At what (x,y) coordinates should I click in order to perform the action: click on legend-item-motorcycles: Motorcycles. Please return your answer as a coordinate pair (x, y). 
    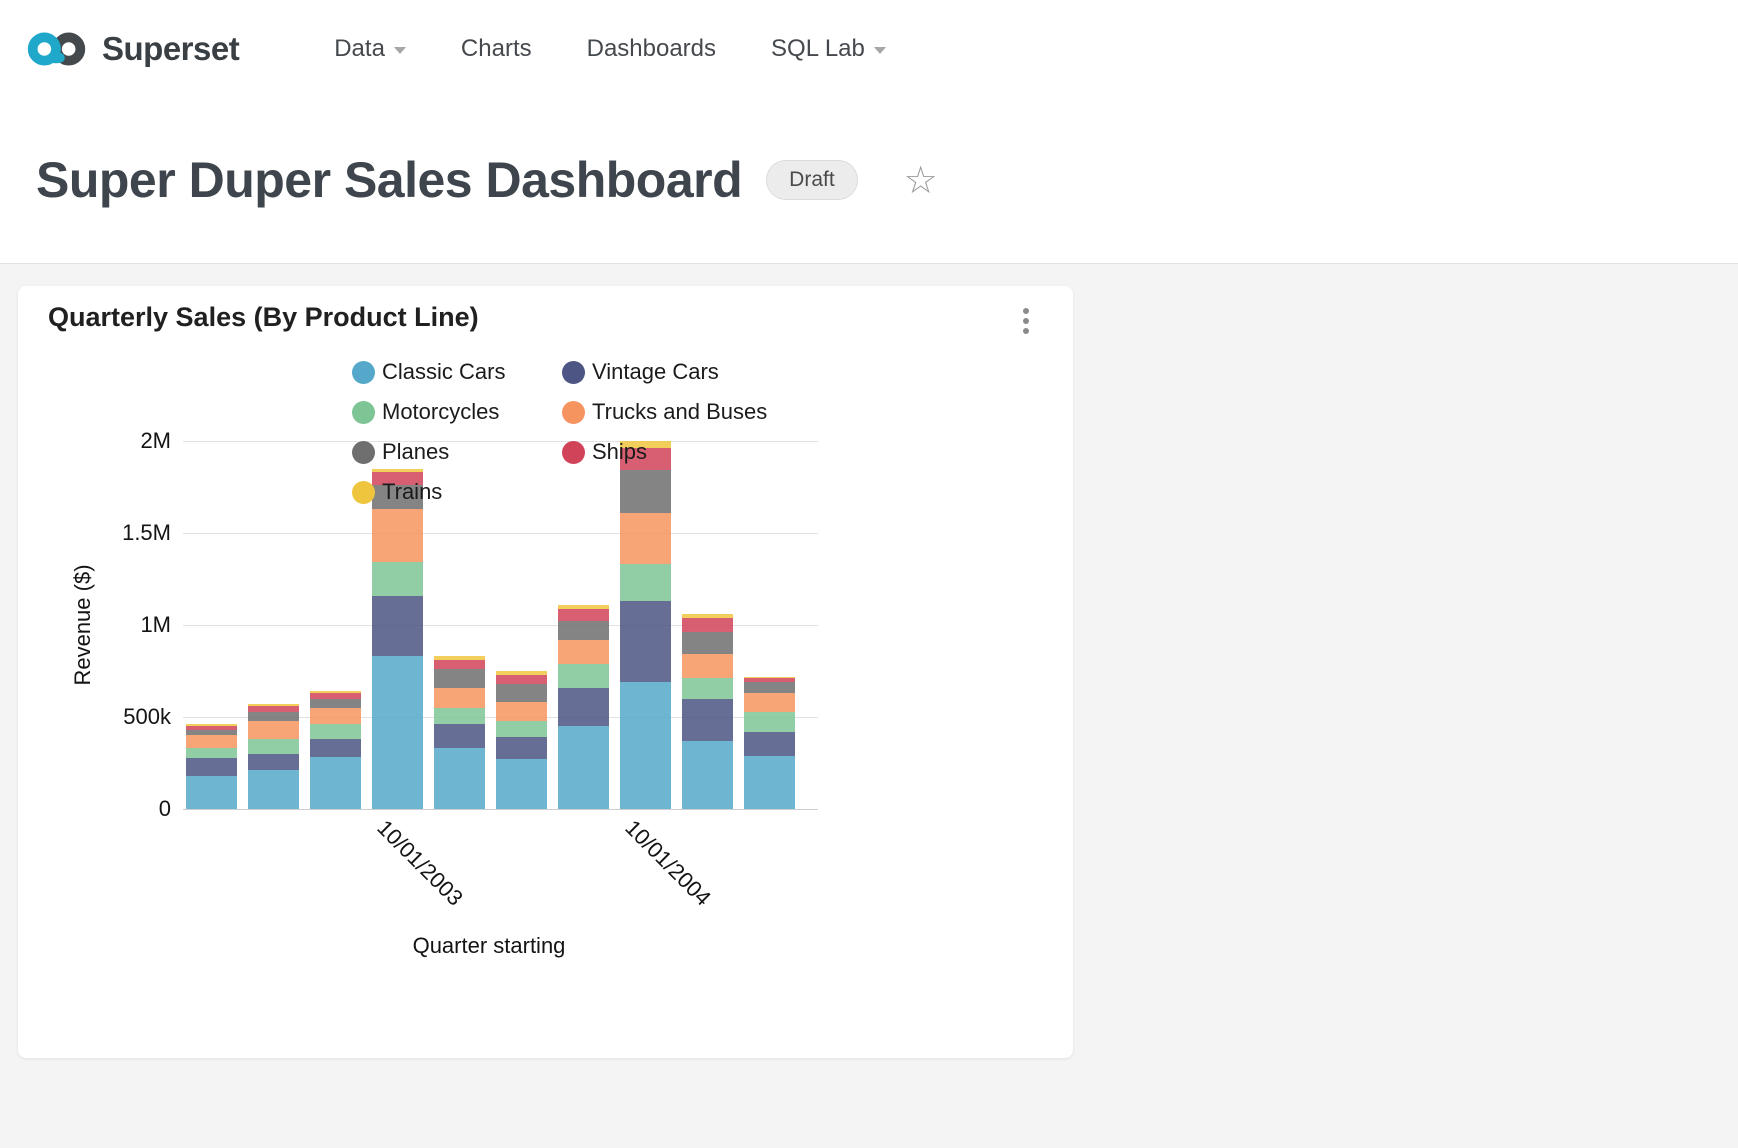
    Looking at the image, I should click on (457, 412).